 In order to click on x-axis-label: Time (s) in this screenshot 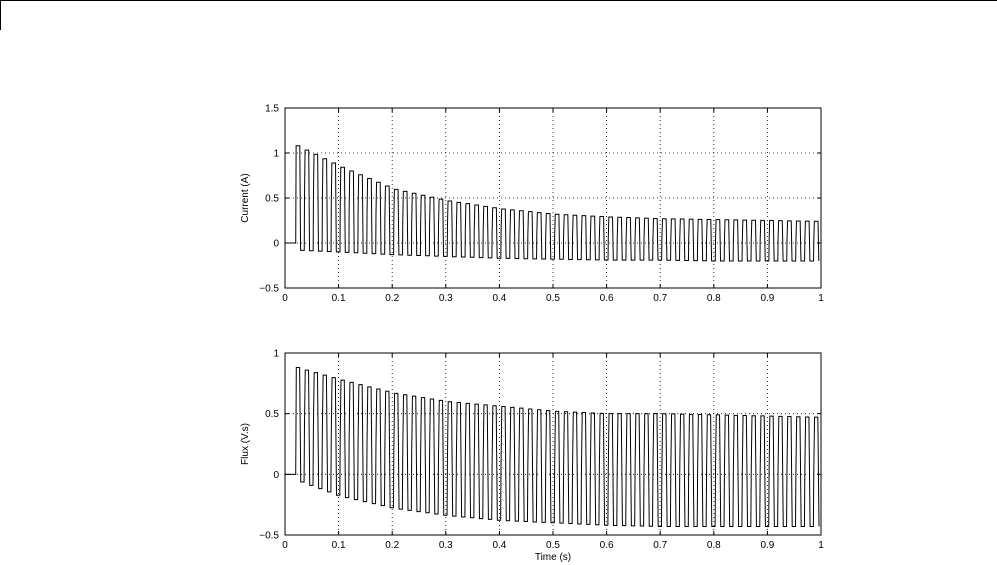, I will do `click(553, 557)`.